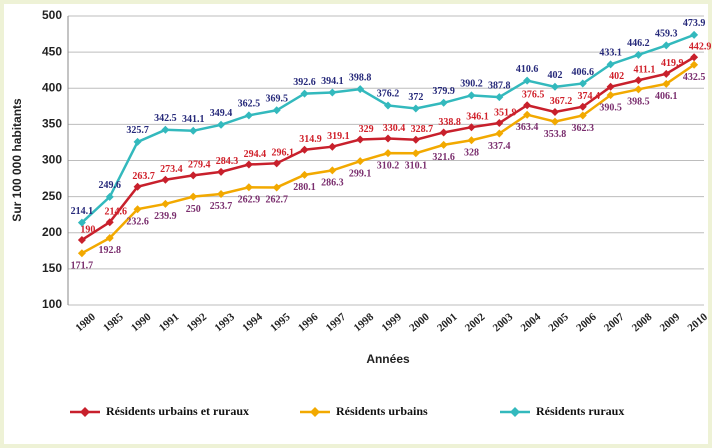 The width and height of the screenshot is (712, 448). What do you see at coordinates (644, 70) in the screenshot?
I see `data-label: 411.1` at bounding box center [644, 70].